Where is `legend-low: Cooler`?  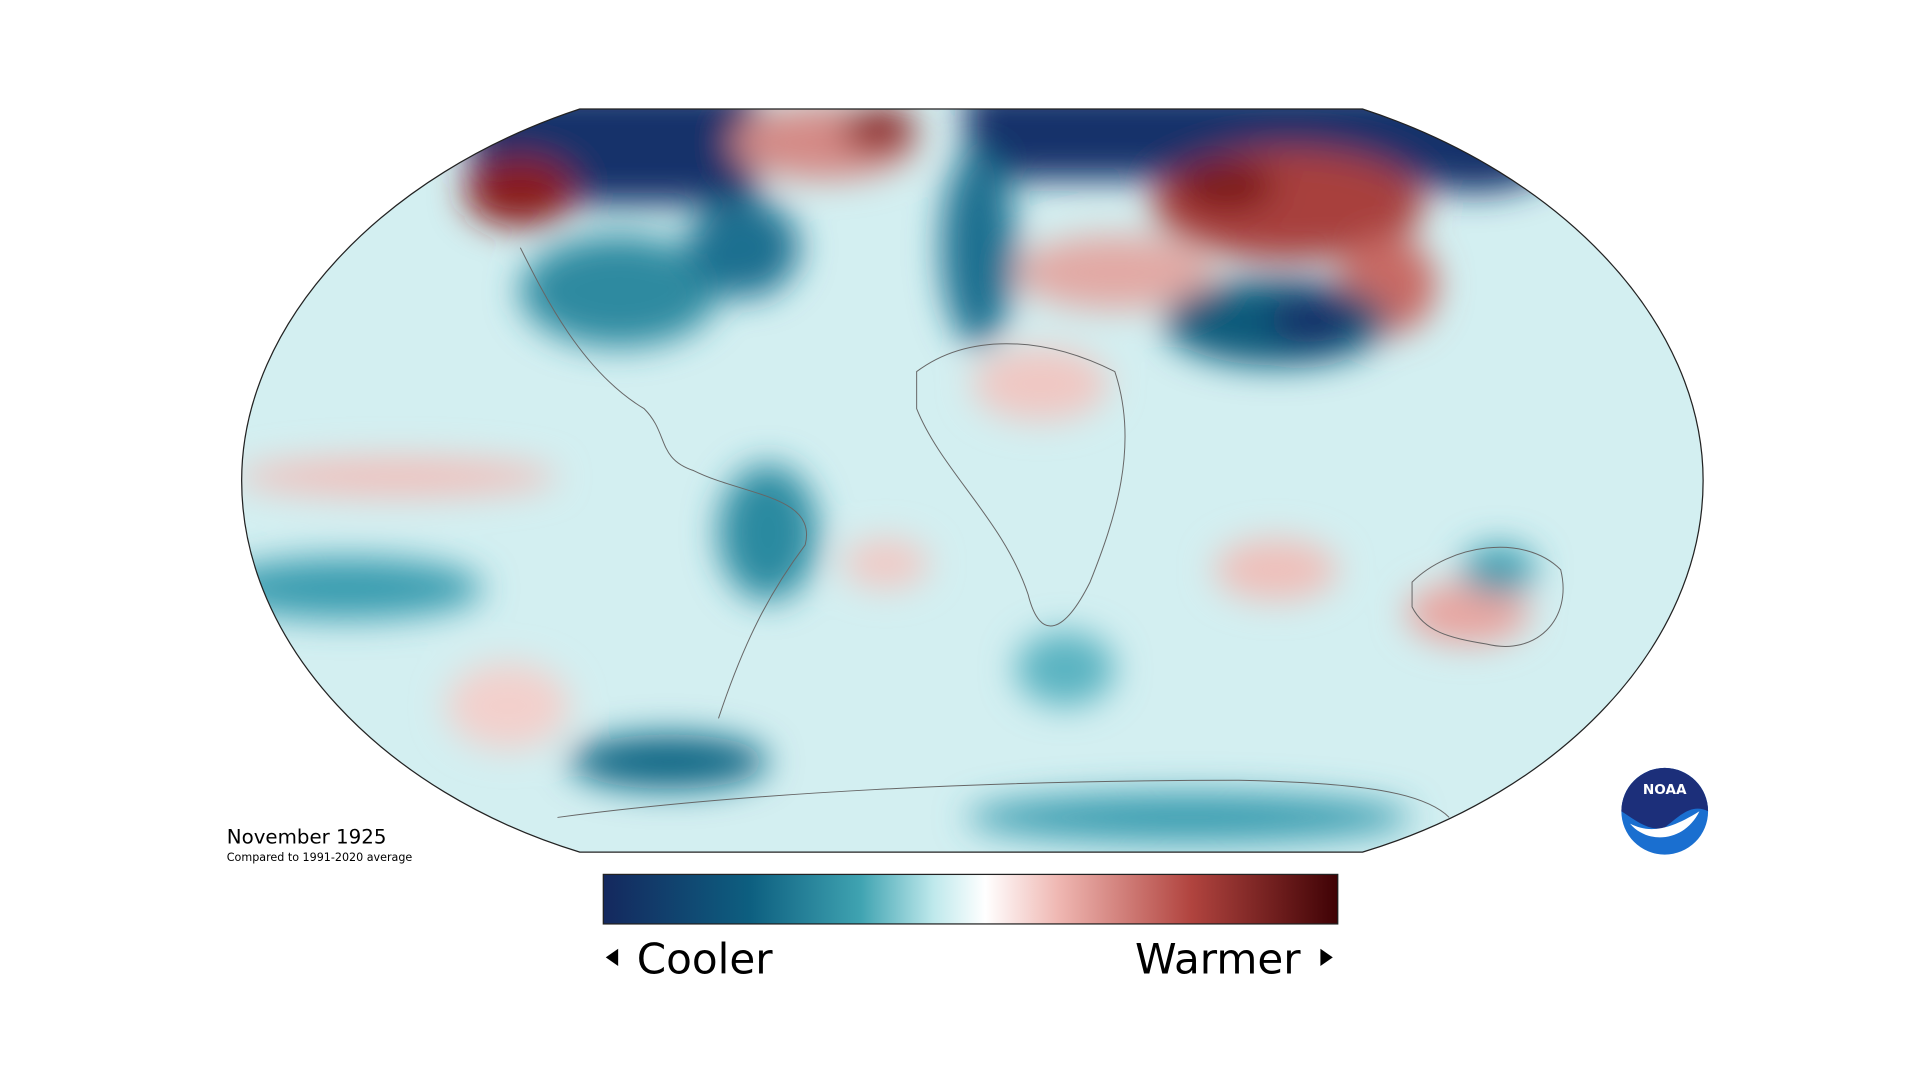 legend-low: Cooler is located at coordinates (705, 958).